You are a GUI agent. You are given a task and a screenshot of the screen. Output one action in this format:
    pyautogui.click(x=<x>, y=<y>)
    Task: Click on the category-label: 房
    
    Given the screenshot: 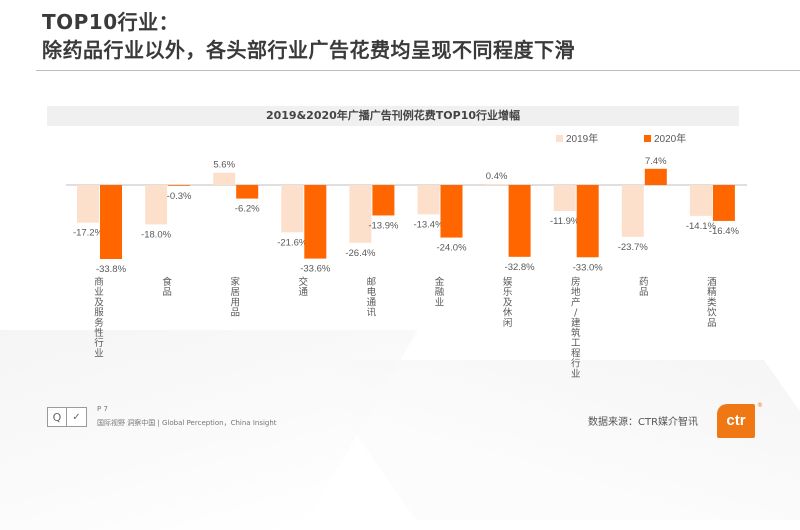 What is the action you would take?
    pyautogui.click(x=576, y=282)
    